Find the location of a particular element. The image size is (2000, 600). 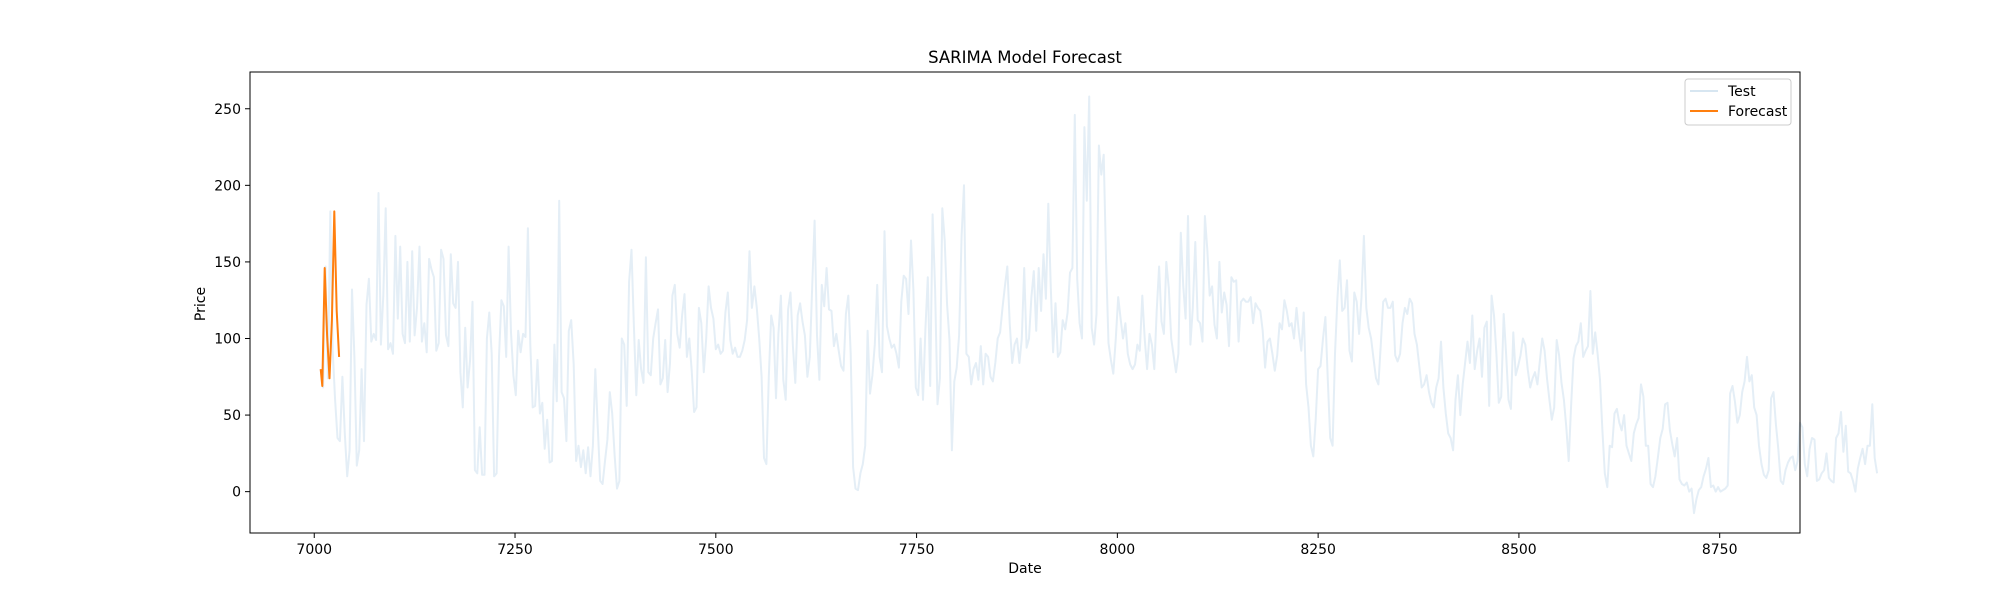

y-tick-label: 150 is located at coordinates (227, 263).